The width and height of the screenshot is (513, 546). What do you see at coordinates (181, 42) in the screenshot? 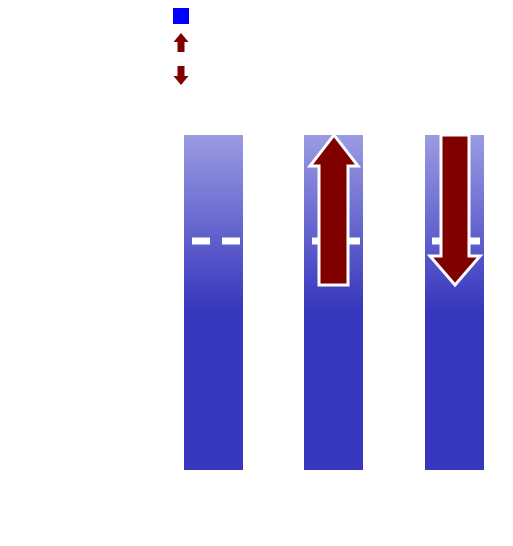
I see `up-arrow-icon` at bounding box center [181, 42].